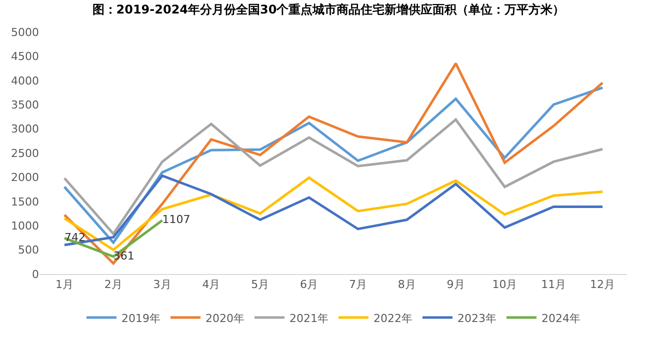 The height and width of the screenshot is (344, 657). Describe the element at coordinates (477, 318) in the screenshot. I see `legend-label: 2023年` at that location.